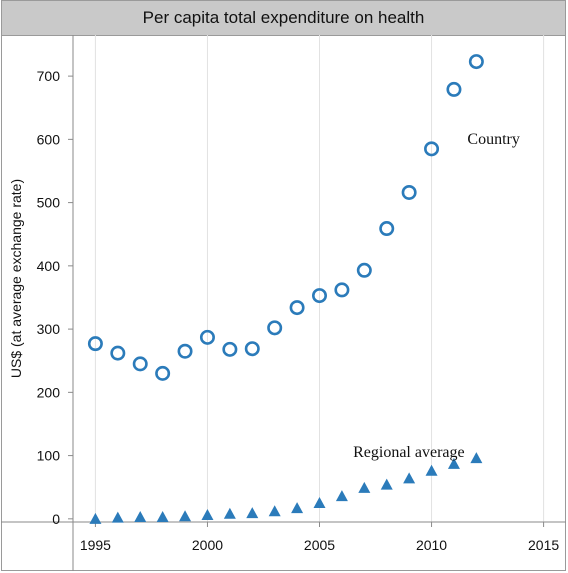 Image resolution: width=568 pixels, height=573 pixels. I want to click on y-tick-label: 500, so click(49, 203).